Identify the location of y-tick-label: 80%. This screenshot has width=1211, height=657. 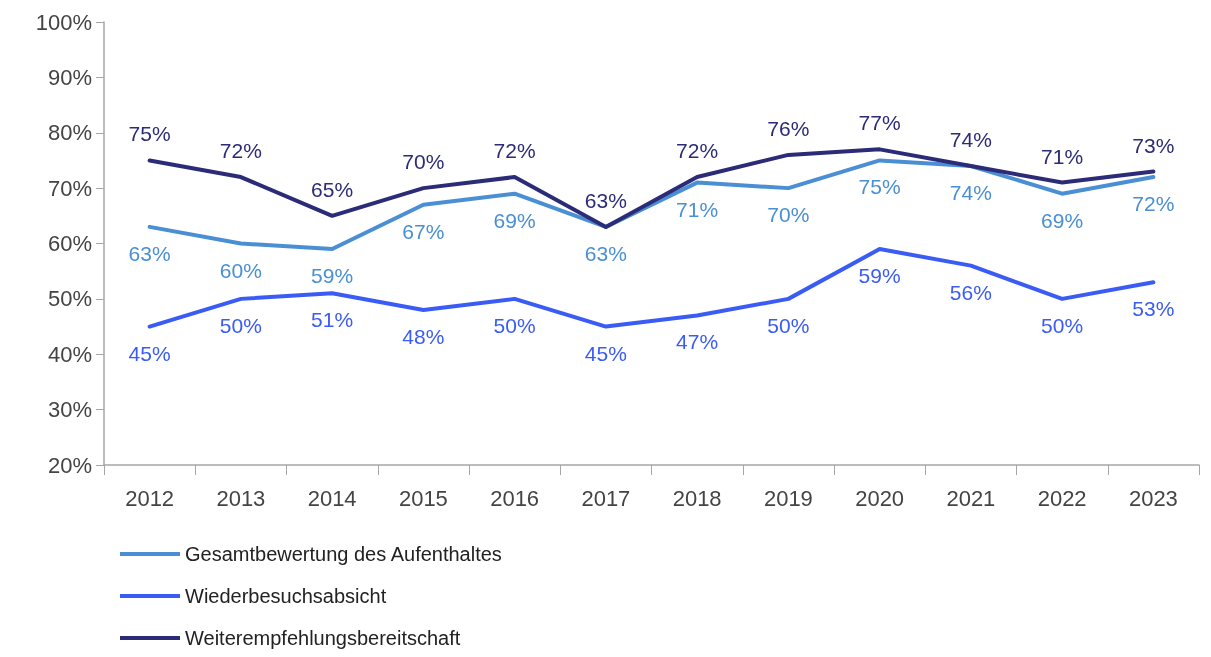
(69, 133).